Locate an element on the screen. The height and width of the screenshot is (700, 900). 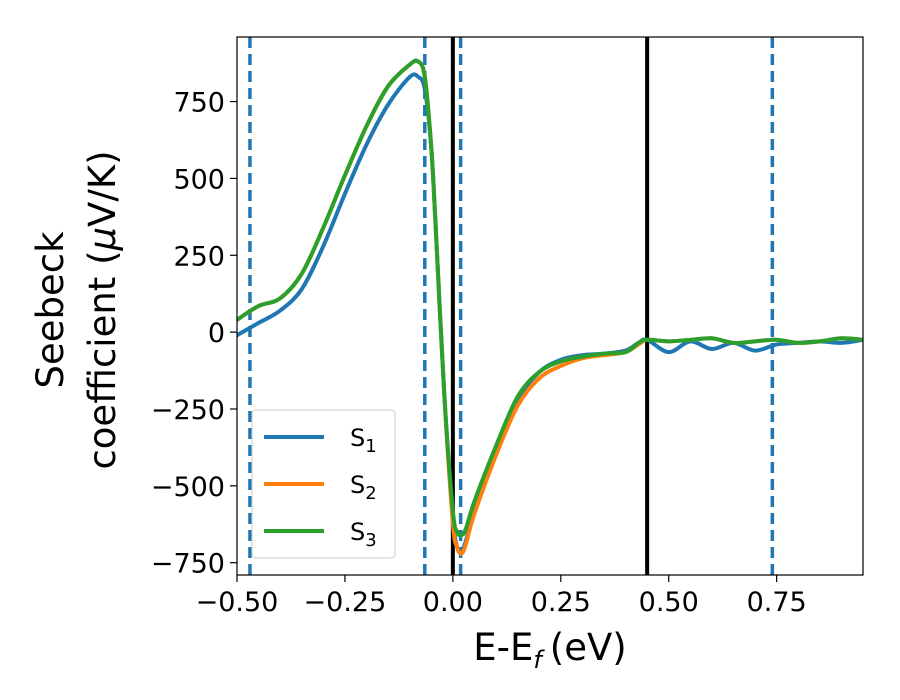
legend-label-s3: S3 is located at coordinates (363, 534).